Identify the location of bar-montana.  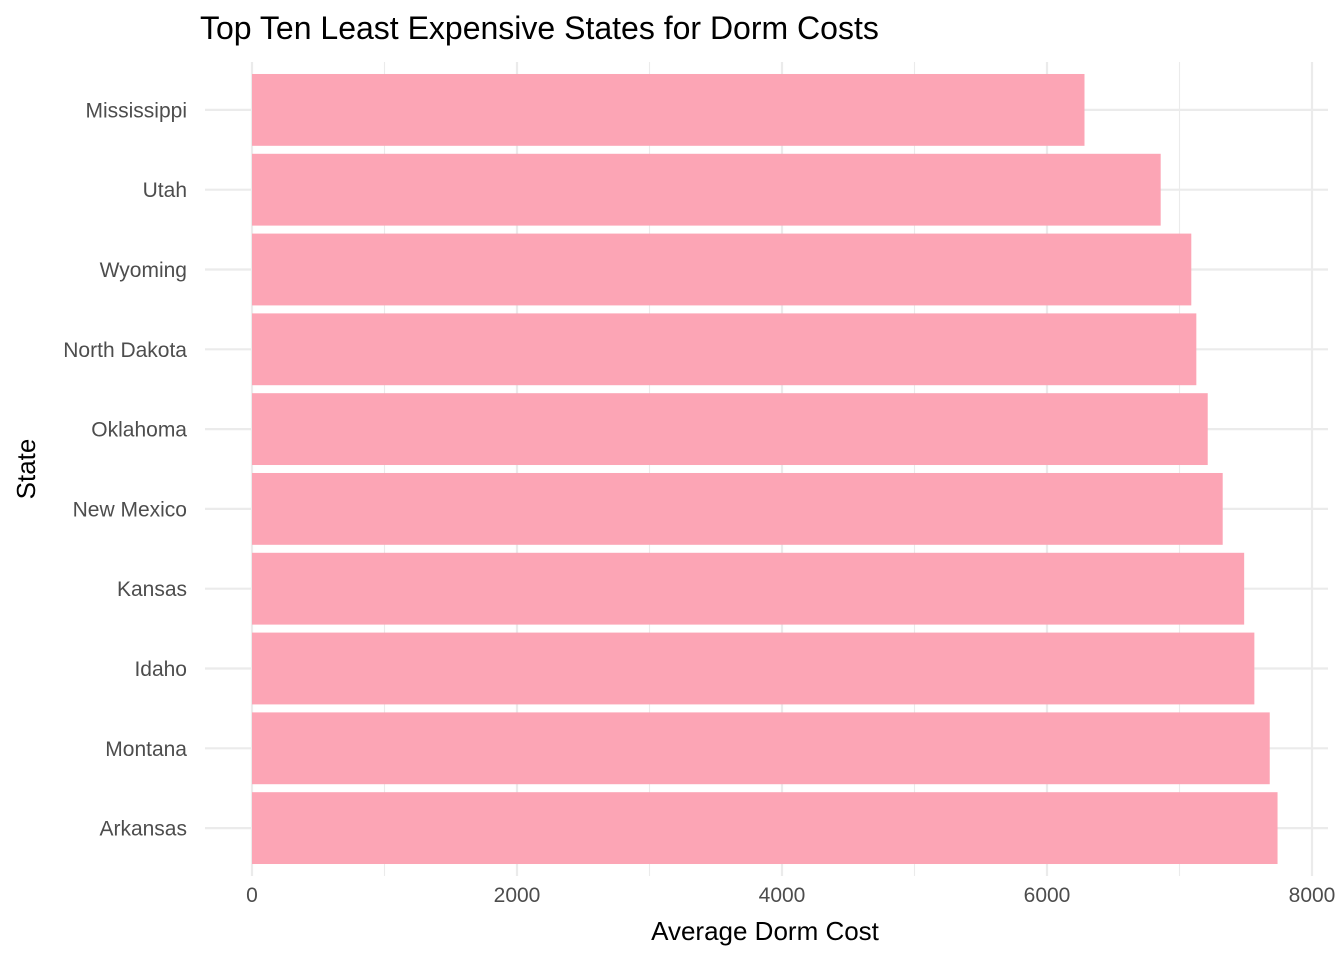
(761, 748).